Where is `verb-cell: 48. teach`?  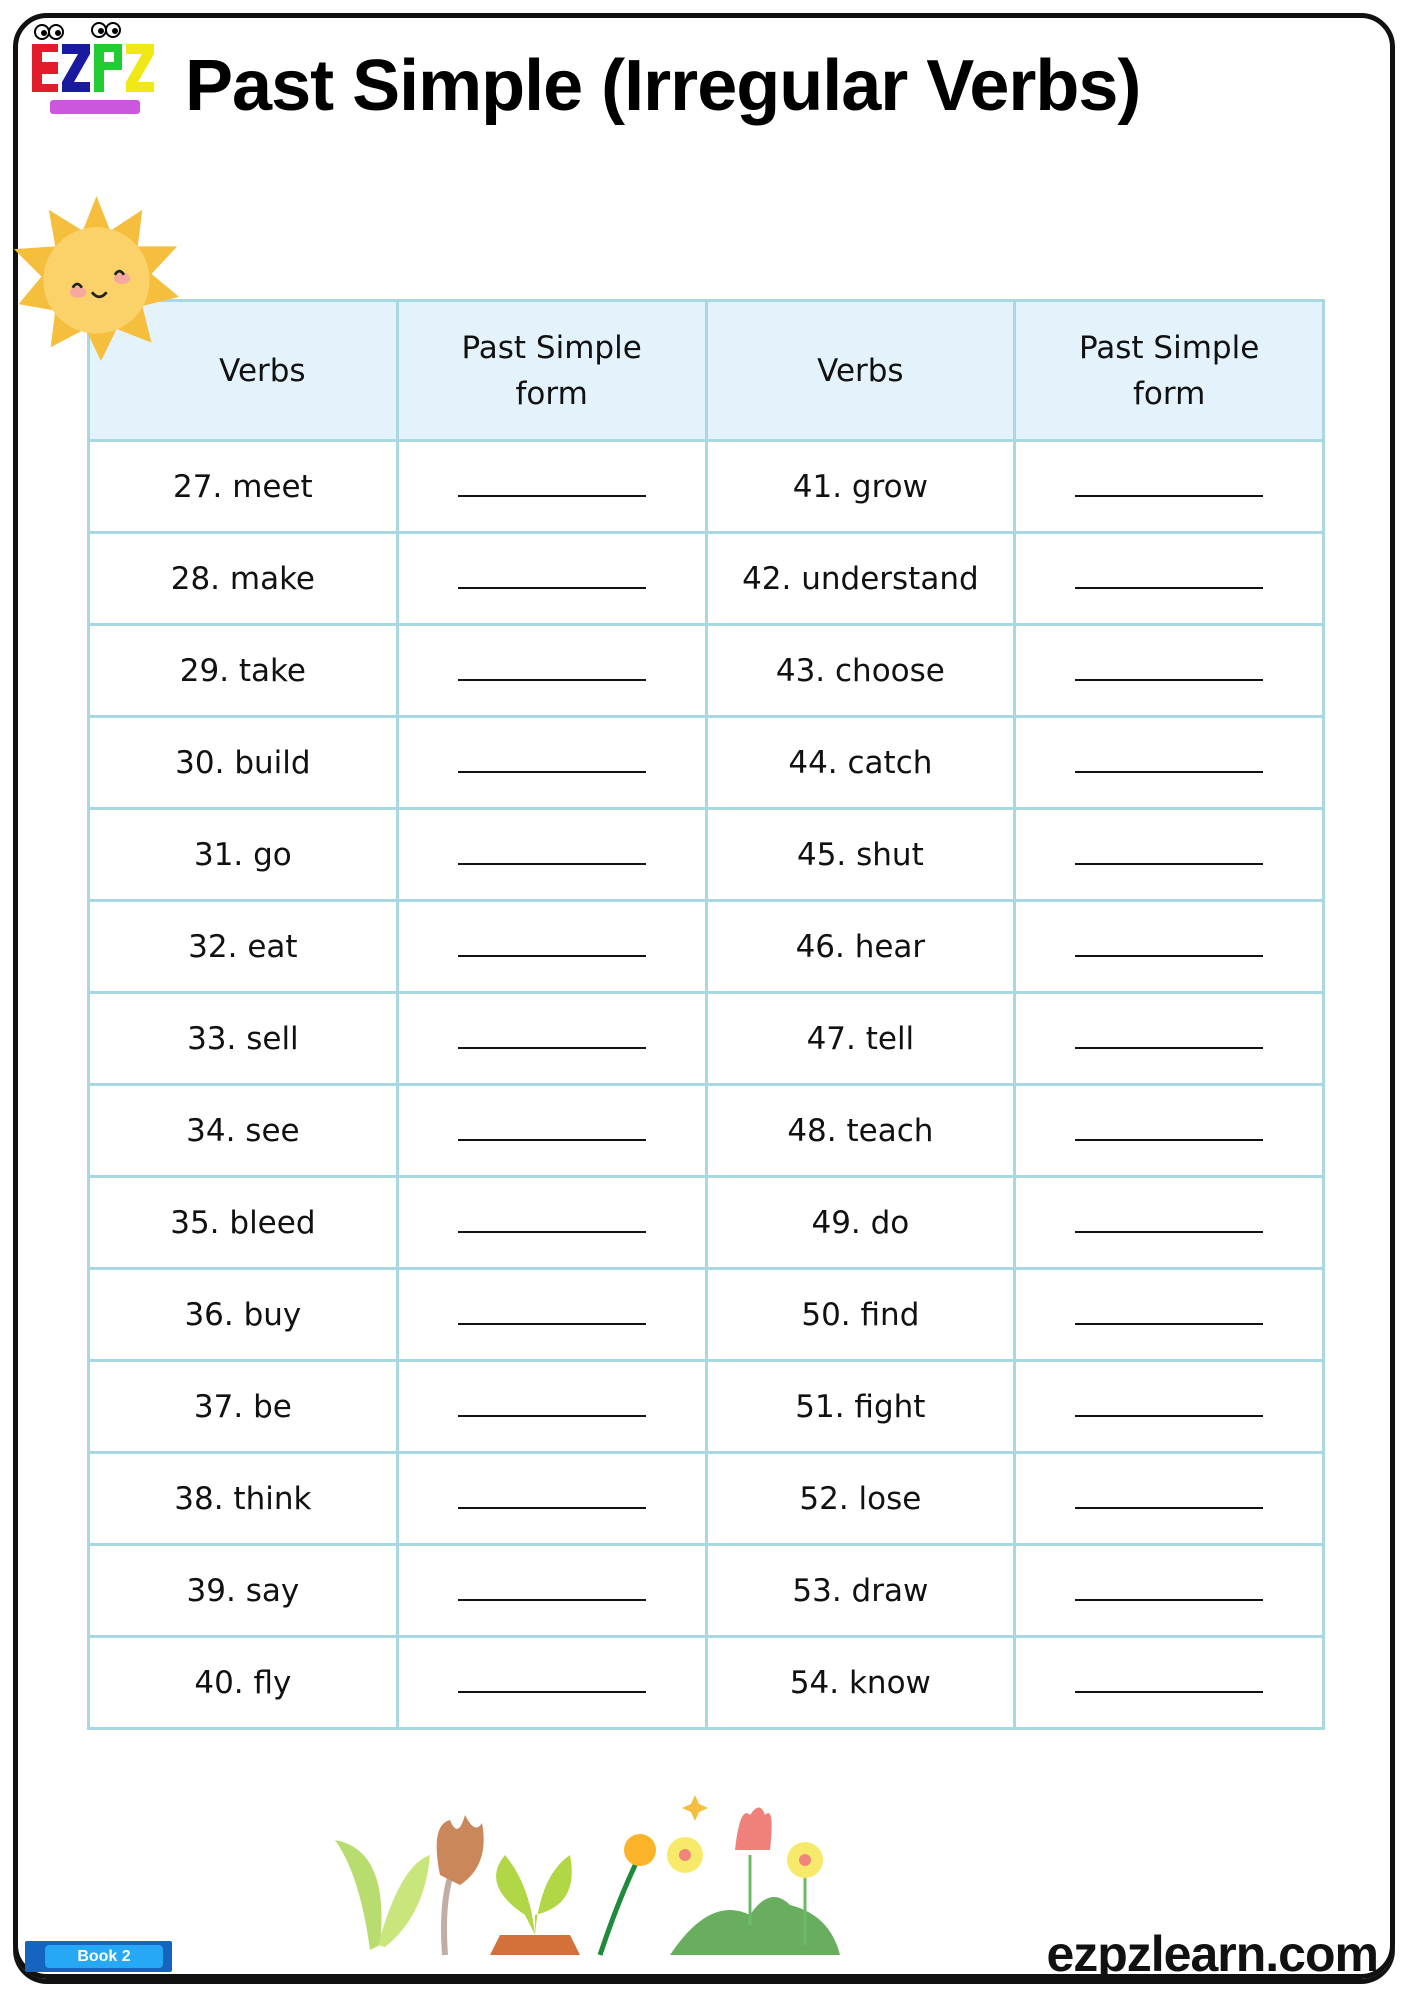 verb-cell: 48. teach is located at coordinates (860, 1130).